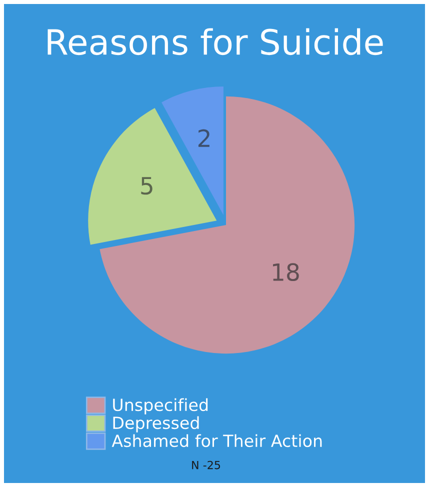  What do you see at coordinates (160, 406) in the screenshot?
I see `legend-label: Unspecified` at bounding box center [160, 406].